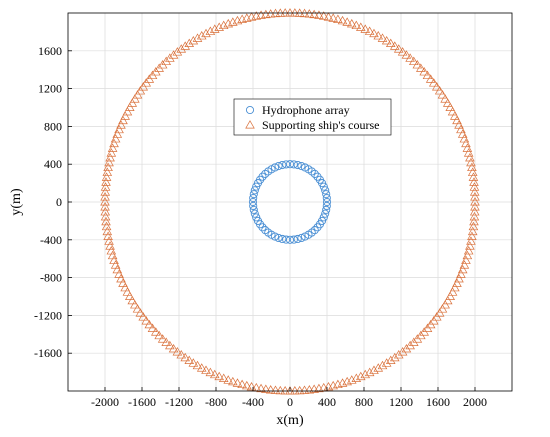 Image resolution: width=550 pixels, height=437 pixels. What do you see at coordinates (51, 240) in the screenshot?
I see `y-tick-label: -400` at bounding box center [51, 240].